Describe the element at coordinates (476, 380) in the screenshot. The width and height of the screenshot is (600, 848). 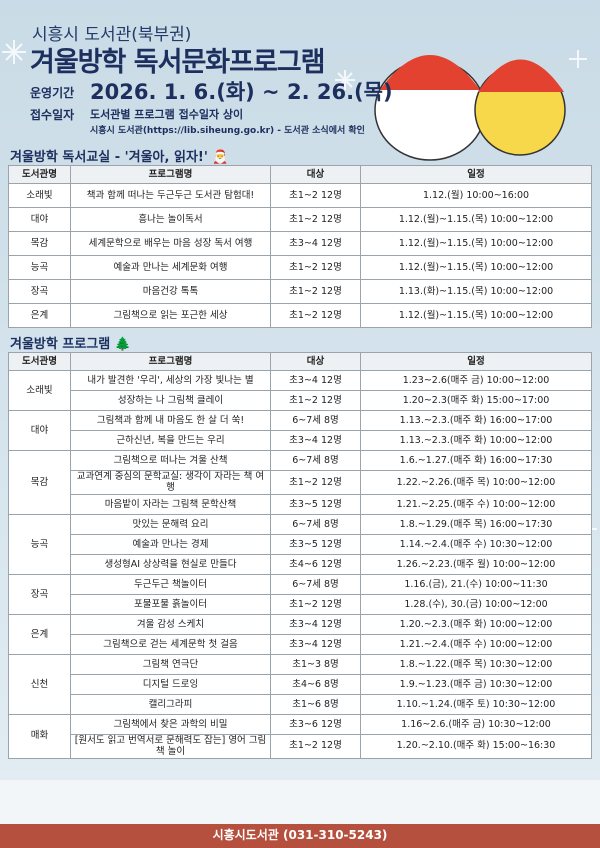
I see `table-cell: 1.23~2.6(매주 금) 10:00~12:00` at that location.